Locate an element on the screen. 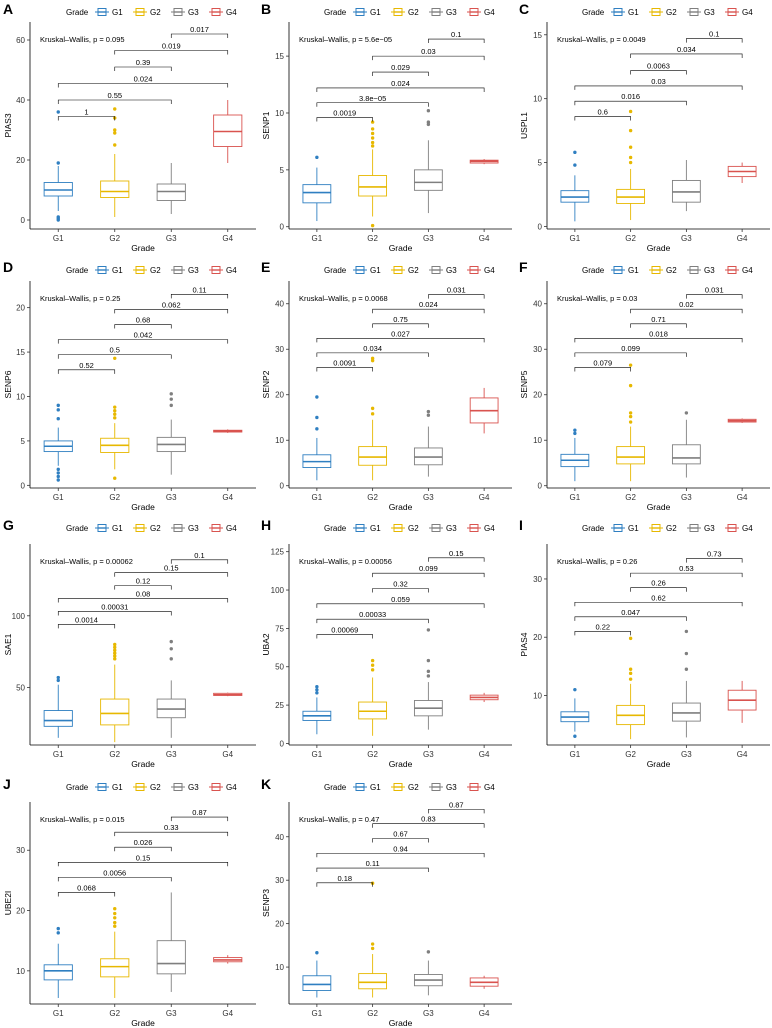 The width and height of the screenshot is (772, 1028). y-tick-label: 0 is located at coordinates (23, 220).